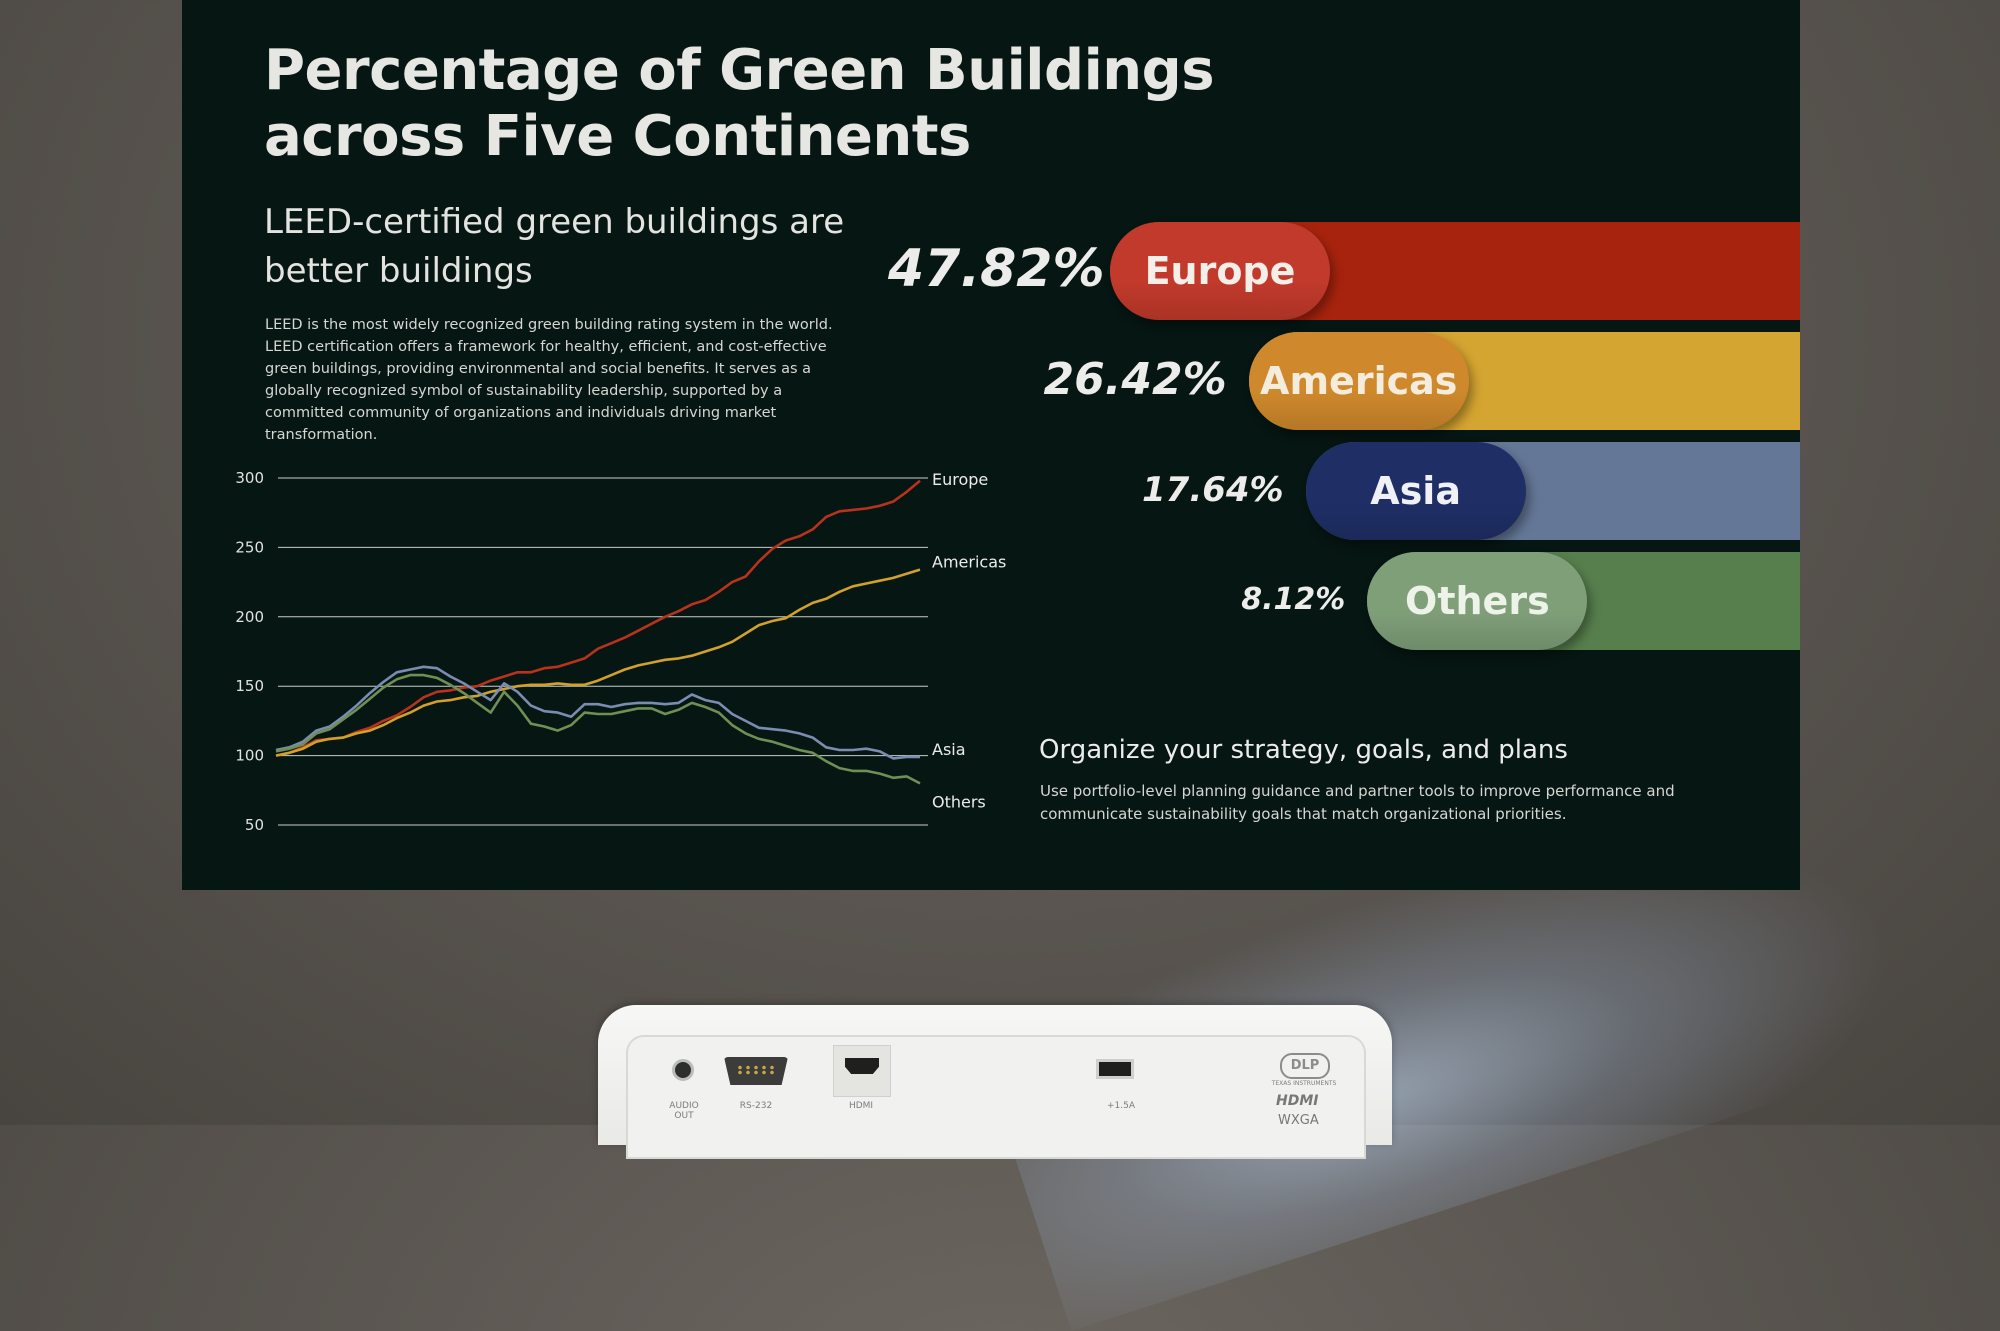  What do you see at coordinates (1298, 1120) in the screenshot?
I see `resolution-label: WXGA` at bounding box center [1298, 1120].